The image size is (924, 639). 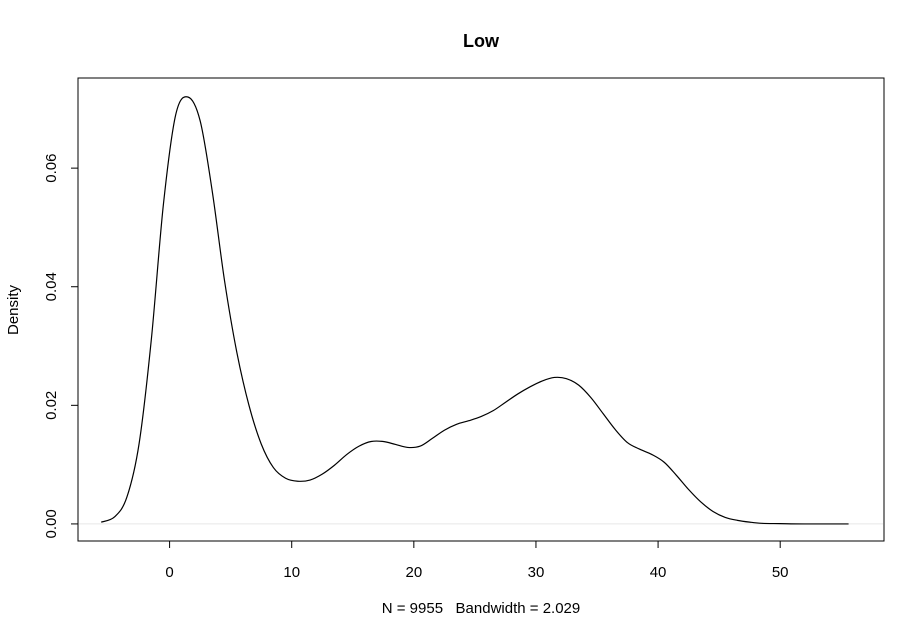 I want to click on x-tick-label: 20, so click(x=413, y=572).